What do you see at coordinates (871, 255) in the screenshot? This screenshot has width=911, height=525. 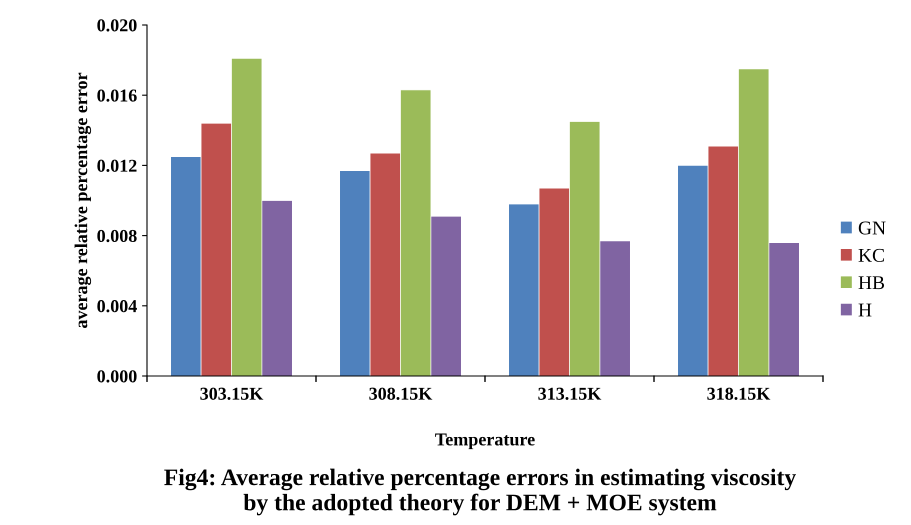 I see `legend-label: KC` at bounding box center [871, 255].